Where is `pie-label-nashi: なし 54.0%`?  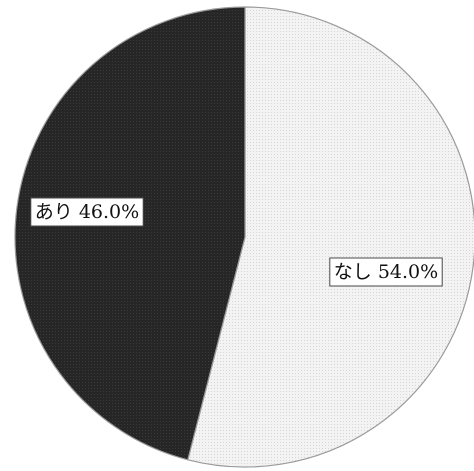
pie-label-nashi: なし 54.0% is located at coordinates (386, 272).